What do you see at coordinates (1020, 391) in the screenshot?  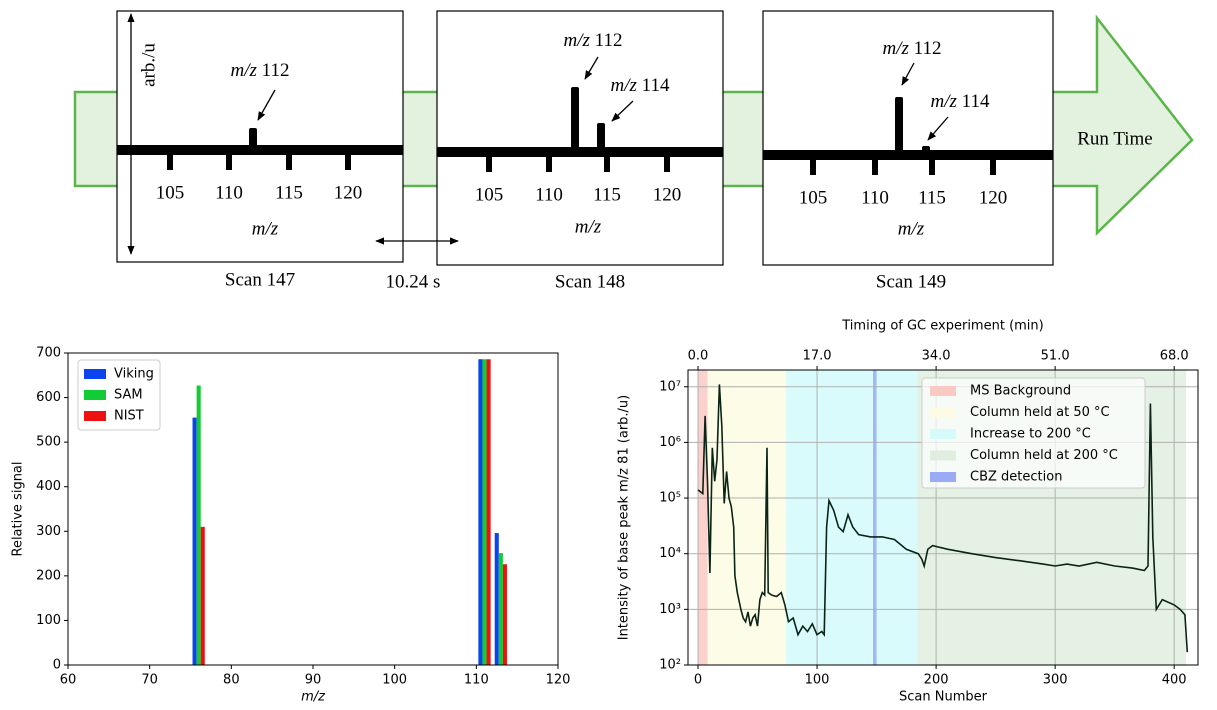 I see `legend-label: MS Background` at bounding box center [1020, 391].